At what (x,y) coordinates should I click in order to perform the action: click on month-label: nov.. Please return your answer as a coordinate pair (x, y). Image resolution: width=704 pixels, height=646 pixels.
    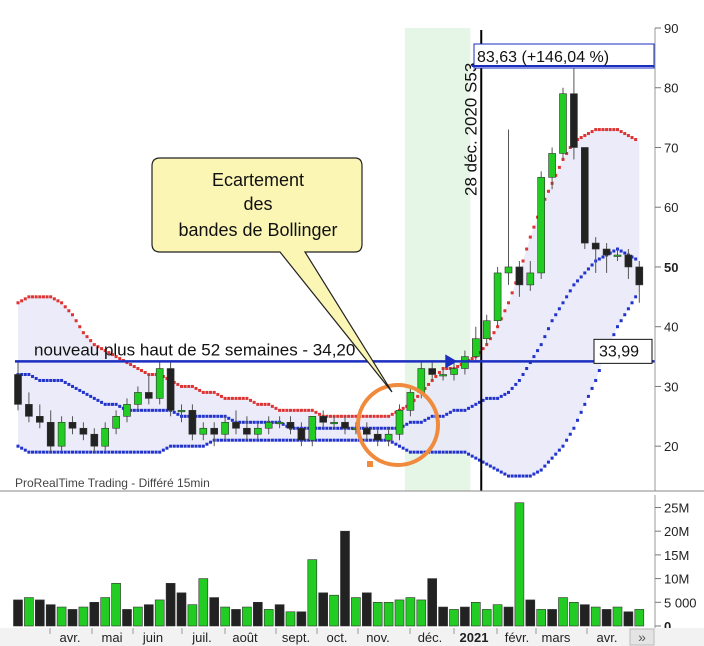
    Looking at the image, I should click on (378, 637).